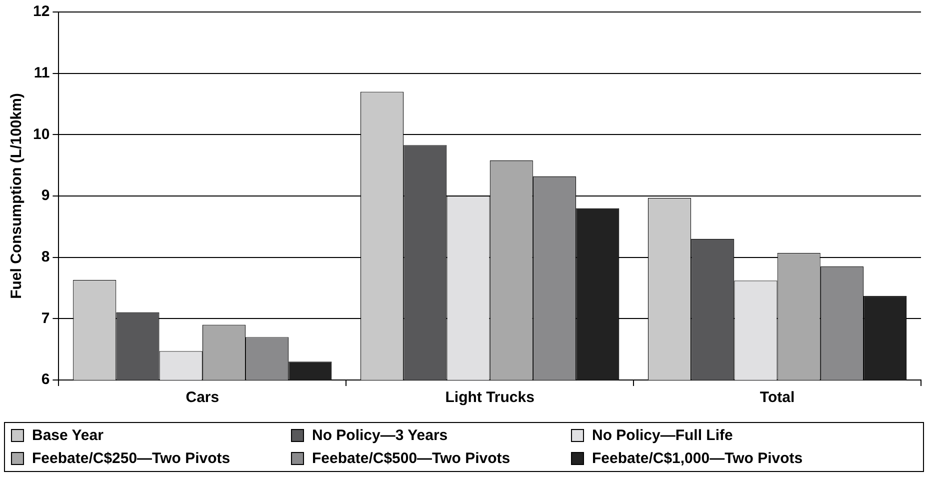  I want to click on y-tick-label: 7, so click(45, 318).